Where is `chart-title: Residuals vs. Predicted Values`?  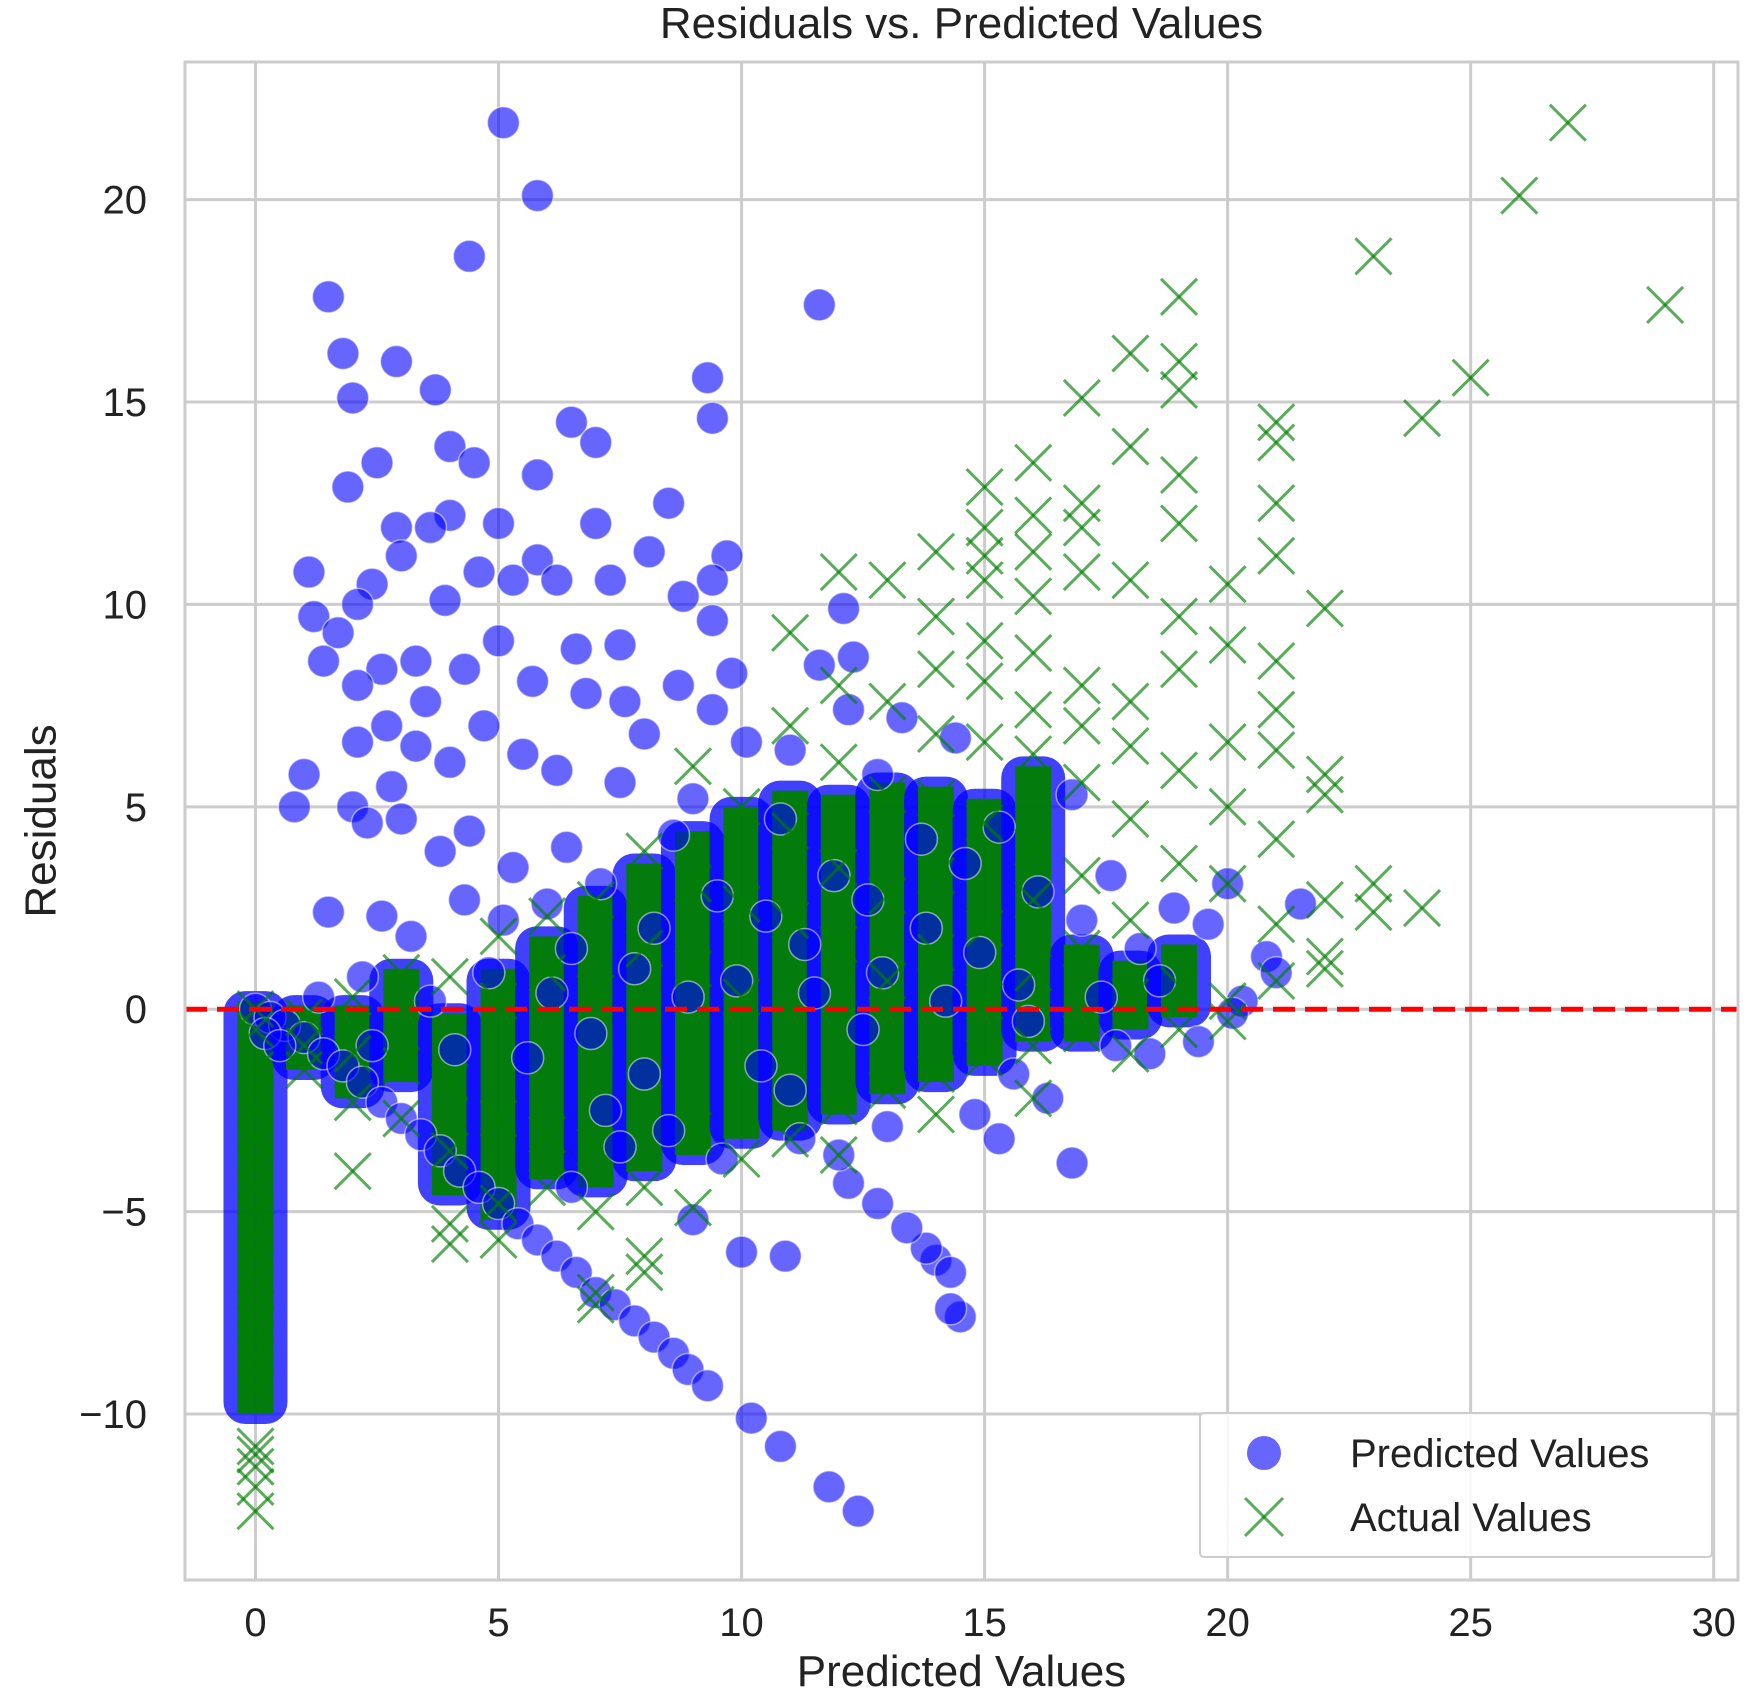
chart-title: Residuals vs. Predicted Values is located at coordinates (961, 24).